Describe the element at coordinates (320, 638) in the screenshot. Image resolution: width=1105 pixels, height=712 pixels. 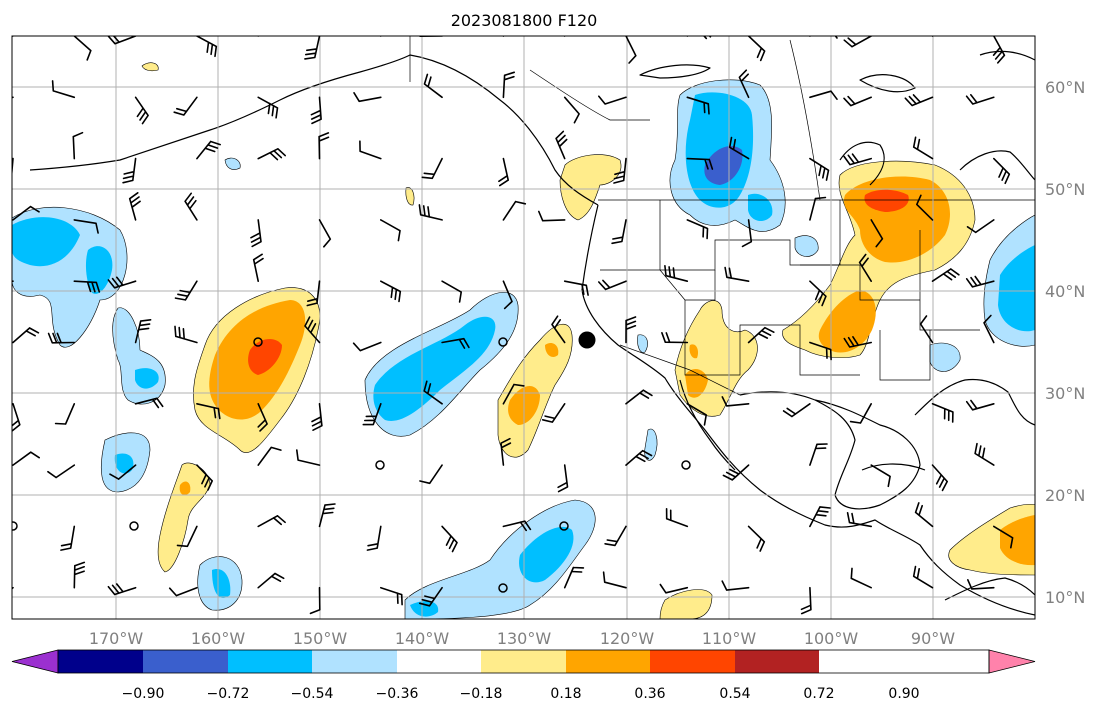
I see `lon-label: 150°W` at that location.